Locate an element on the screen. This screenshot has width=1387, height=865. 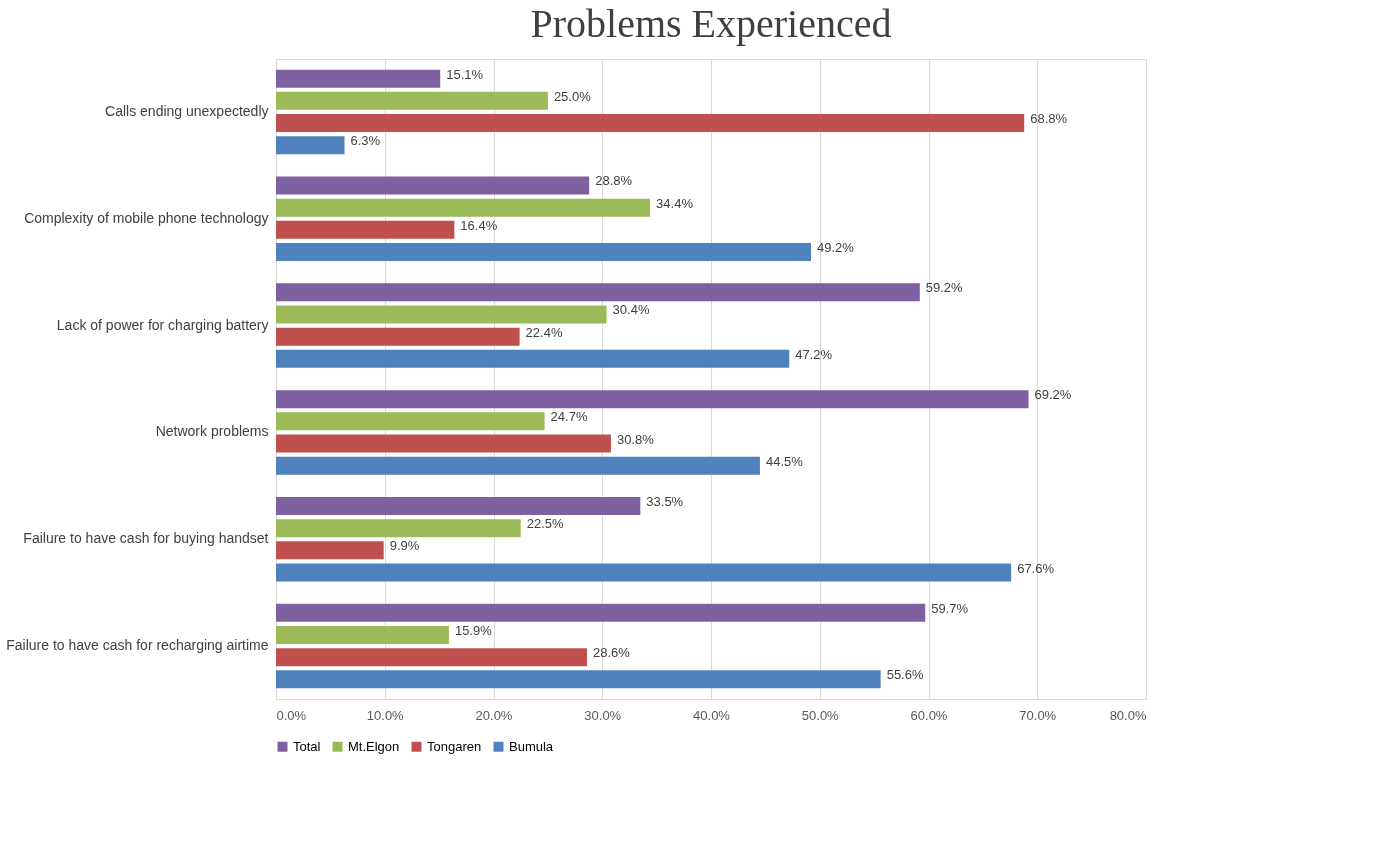
data-label: 47.2% is located at coordinates (814, 354).